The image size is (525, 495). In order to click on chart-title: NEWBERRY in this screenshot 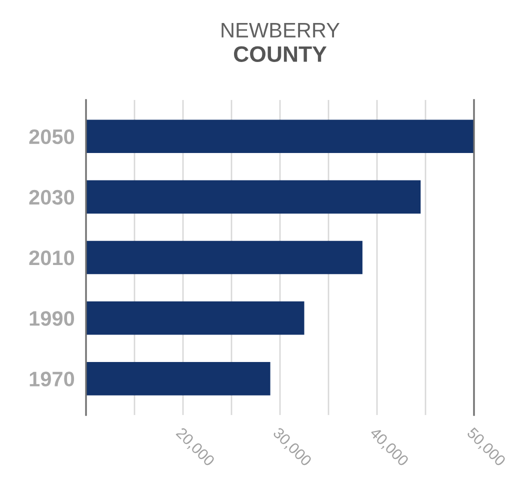, I will do `click(281, 30)`.